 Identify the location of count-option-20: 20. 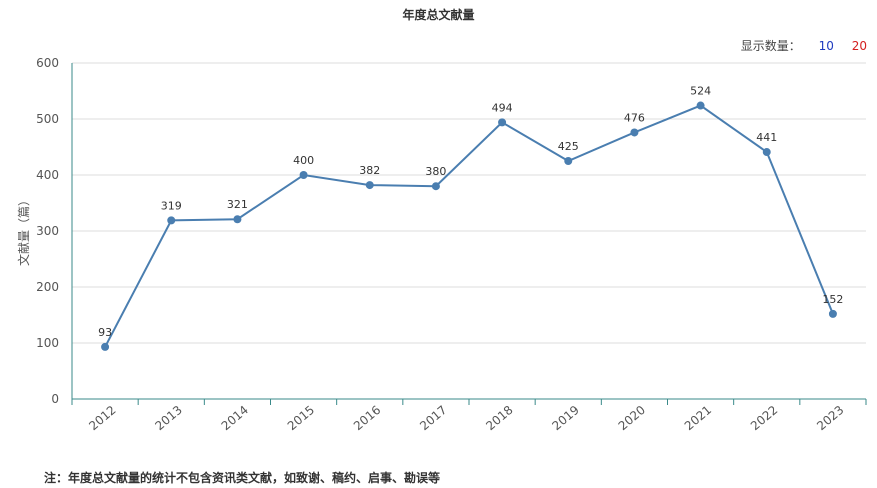
(859, 46).